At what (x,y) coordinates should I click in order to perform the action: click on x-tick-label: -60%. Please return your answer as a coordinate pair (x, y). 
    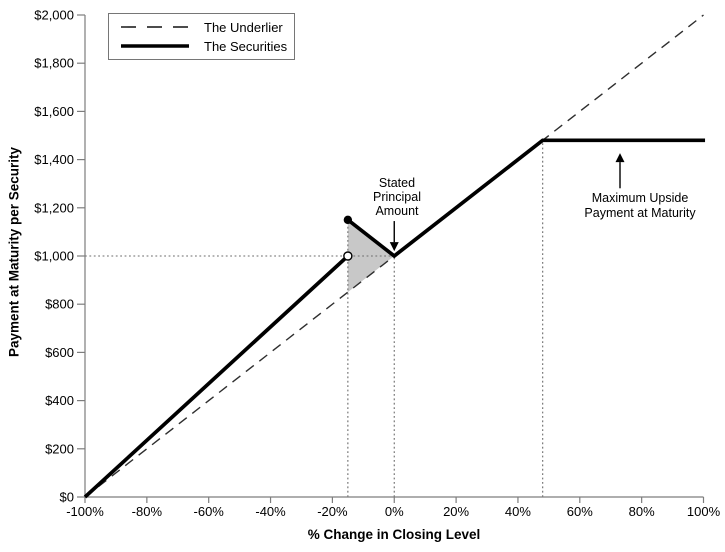
    Looking at the image, I should click on (209, 511).